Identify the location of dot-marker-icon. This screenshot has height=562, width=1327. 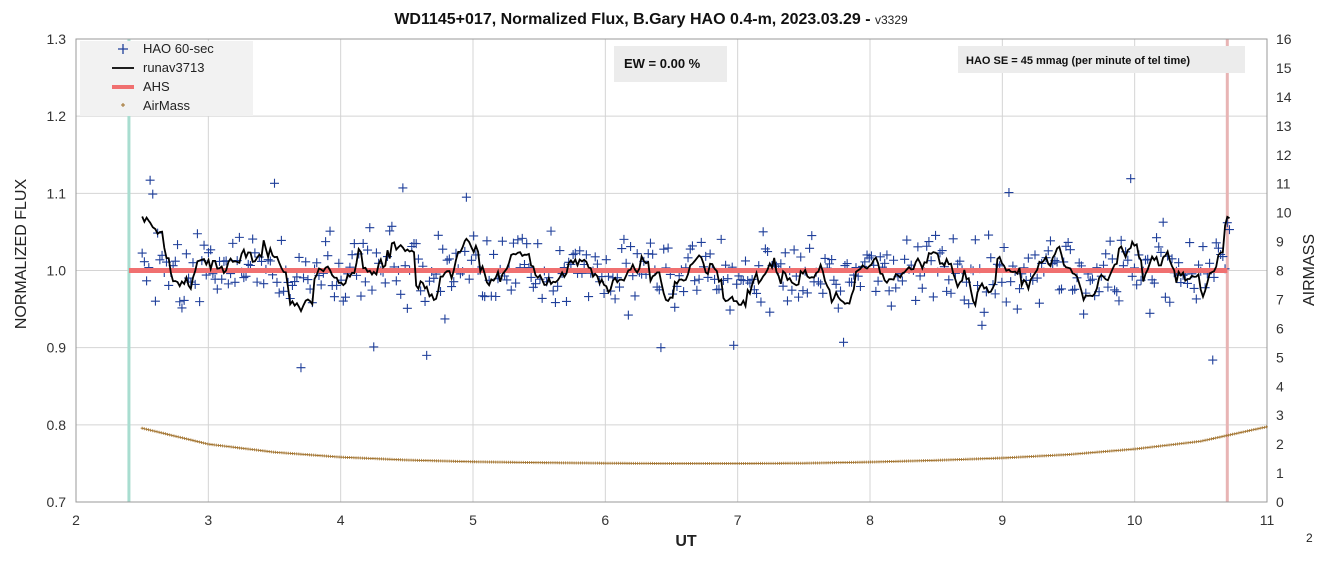
(123, 105).